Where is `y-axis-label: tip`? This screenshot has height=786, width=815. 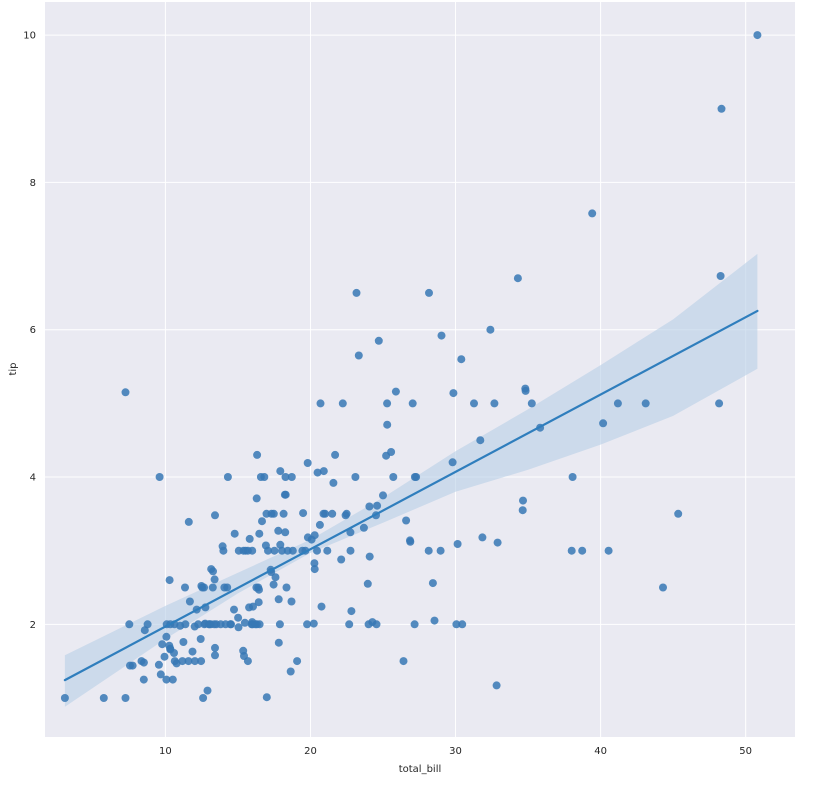 y-axis-label: tip is located at coordinates (13, 368).